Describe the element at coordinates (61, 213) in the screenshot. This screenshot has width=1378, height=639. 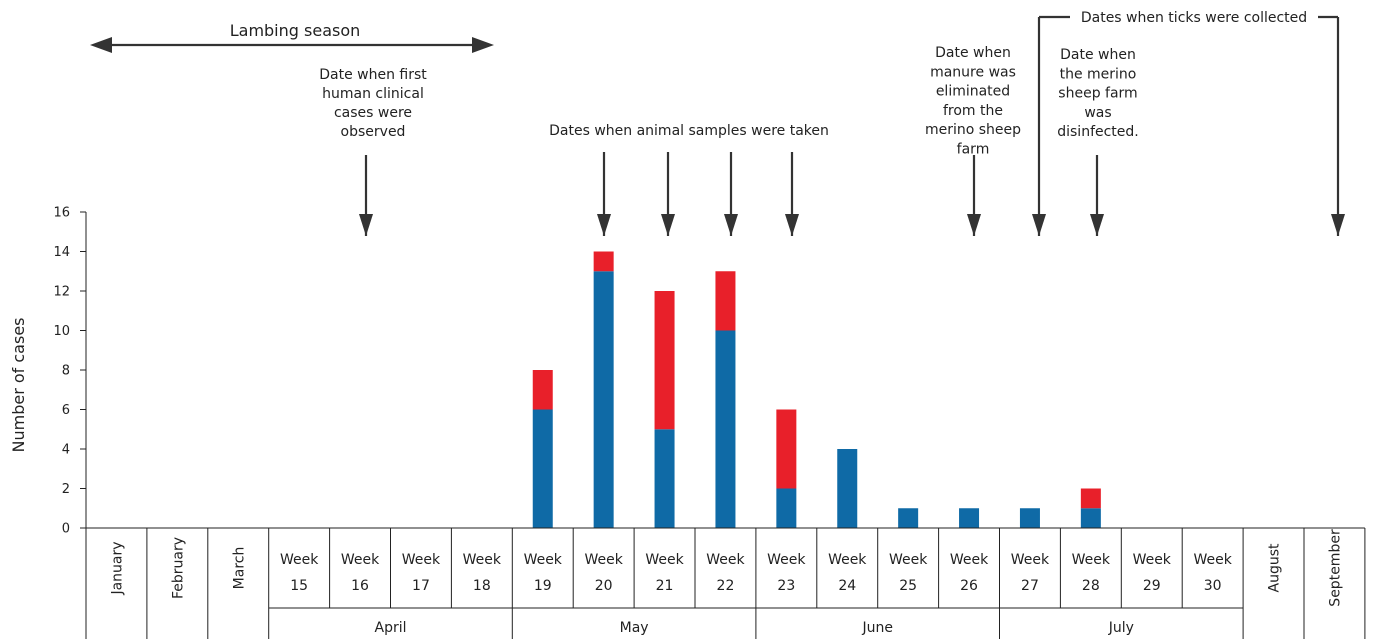
I see `y-tick-label: 16` at that location.